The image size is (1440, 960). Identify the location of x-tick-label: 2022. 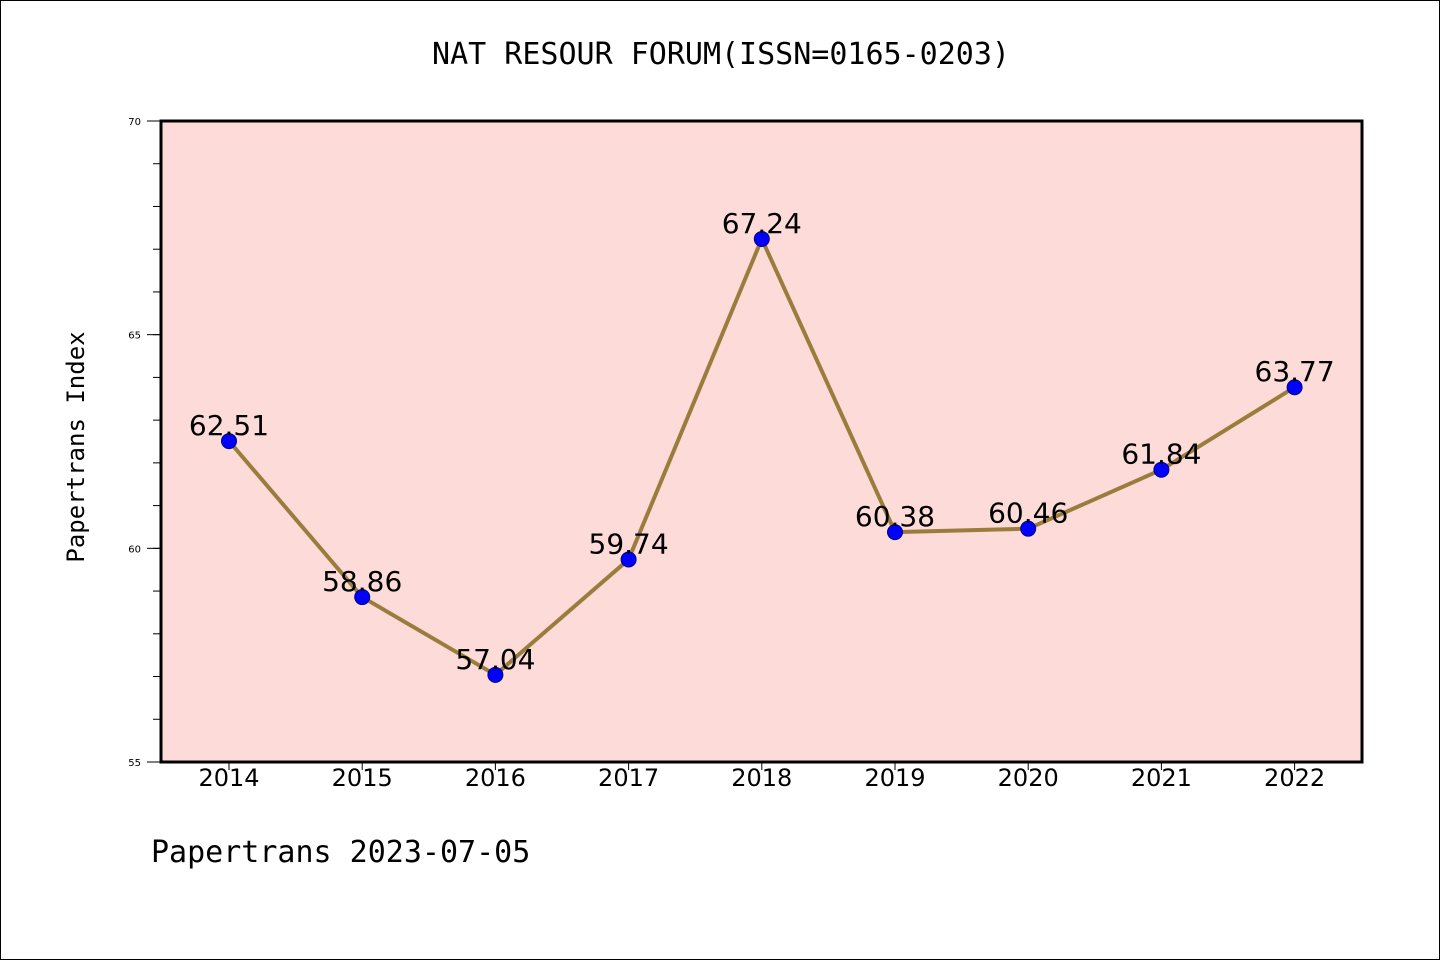
(1294, 778).